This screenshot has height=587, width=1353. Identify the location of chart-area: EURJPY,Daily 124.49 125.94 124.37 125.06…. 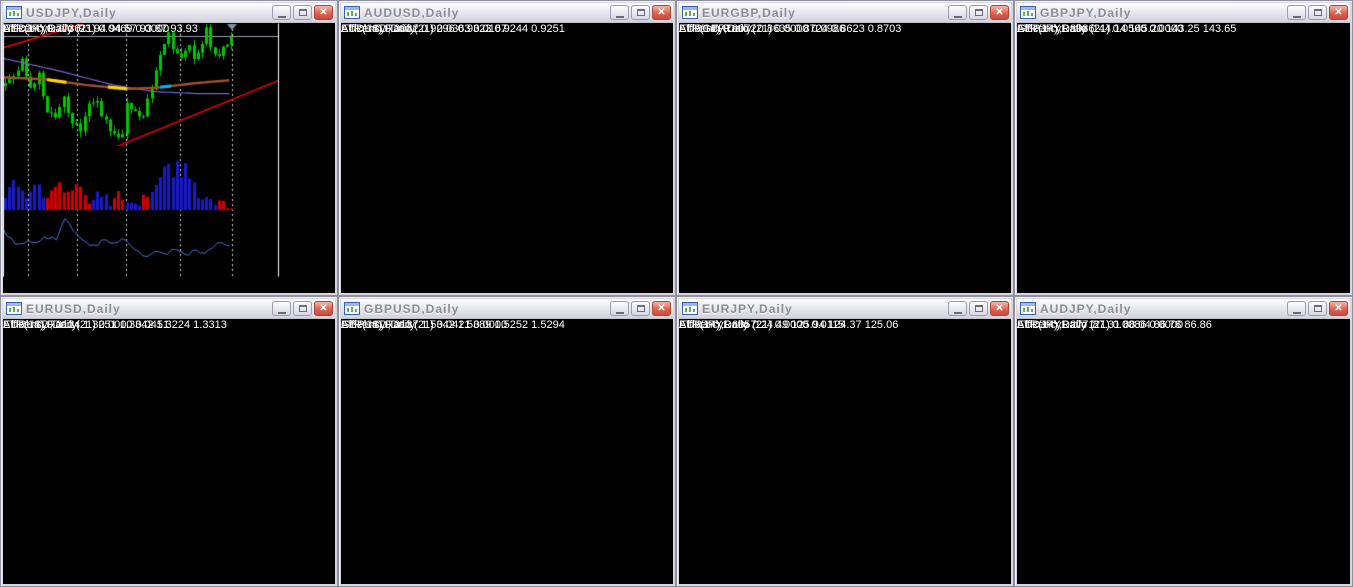
(845, 451).